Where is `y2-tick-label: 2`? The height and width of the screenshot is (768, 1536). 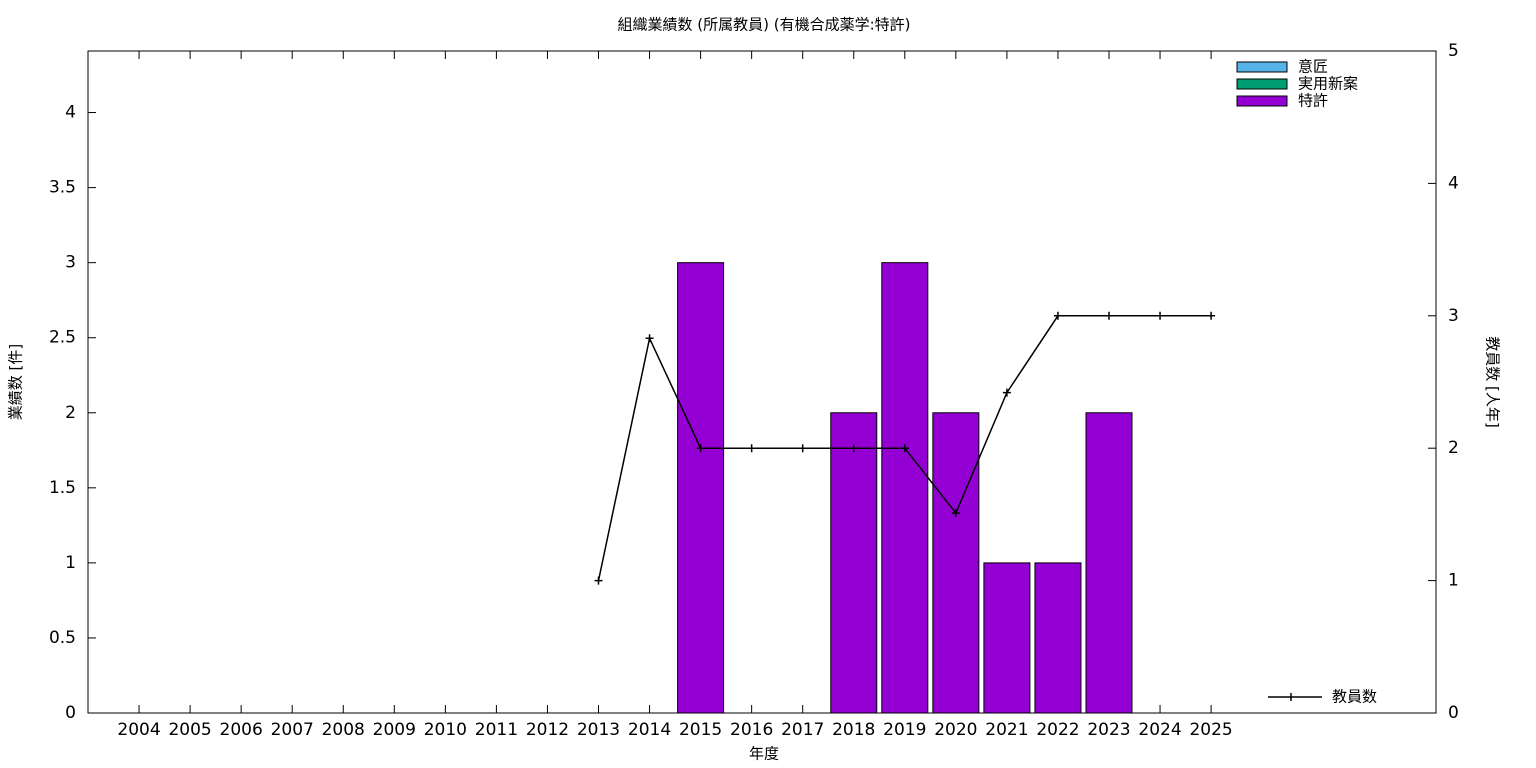
y2-tick-label: 2 is located at coordinates (1453, 448).